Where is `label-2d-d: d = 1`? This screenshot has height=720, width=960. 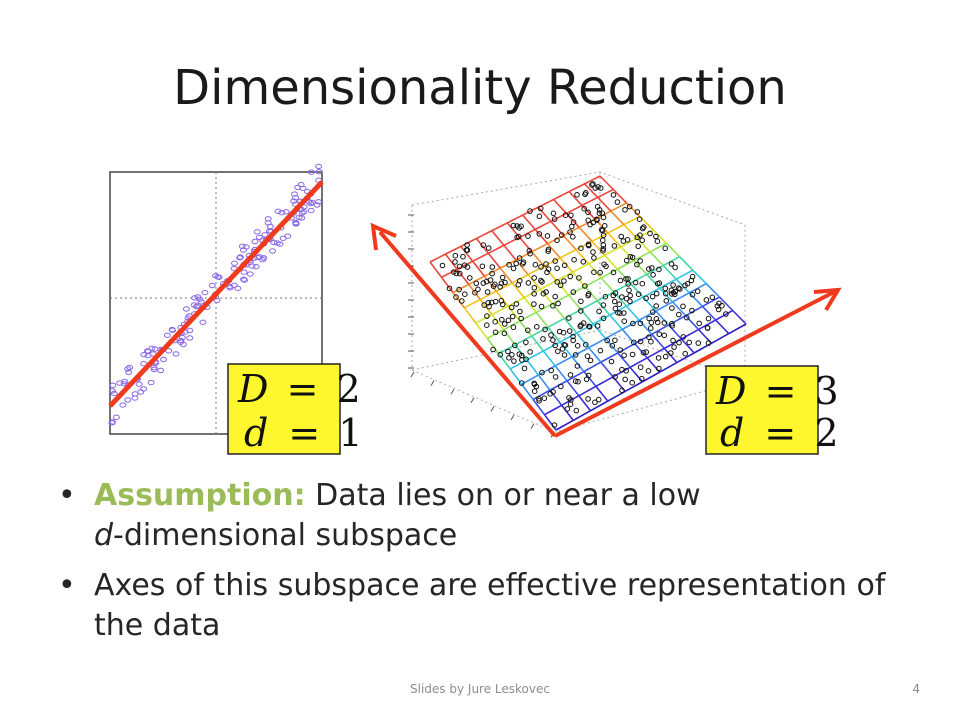 label-2d-d: d = 1 is located at coordinates (303, 433).